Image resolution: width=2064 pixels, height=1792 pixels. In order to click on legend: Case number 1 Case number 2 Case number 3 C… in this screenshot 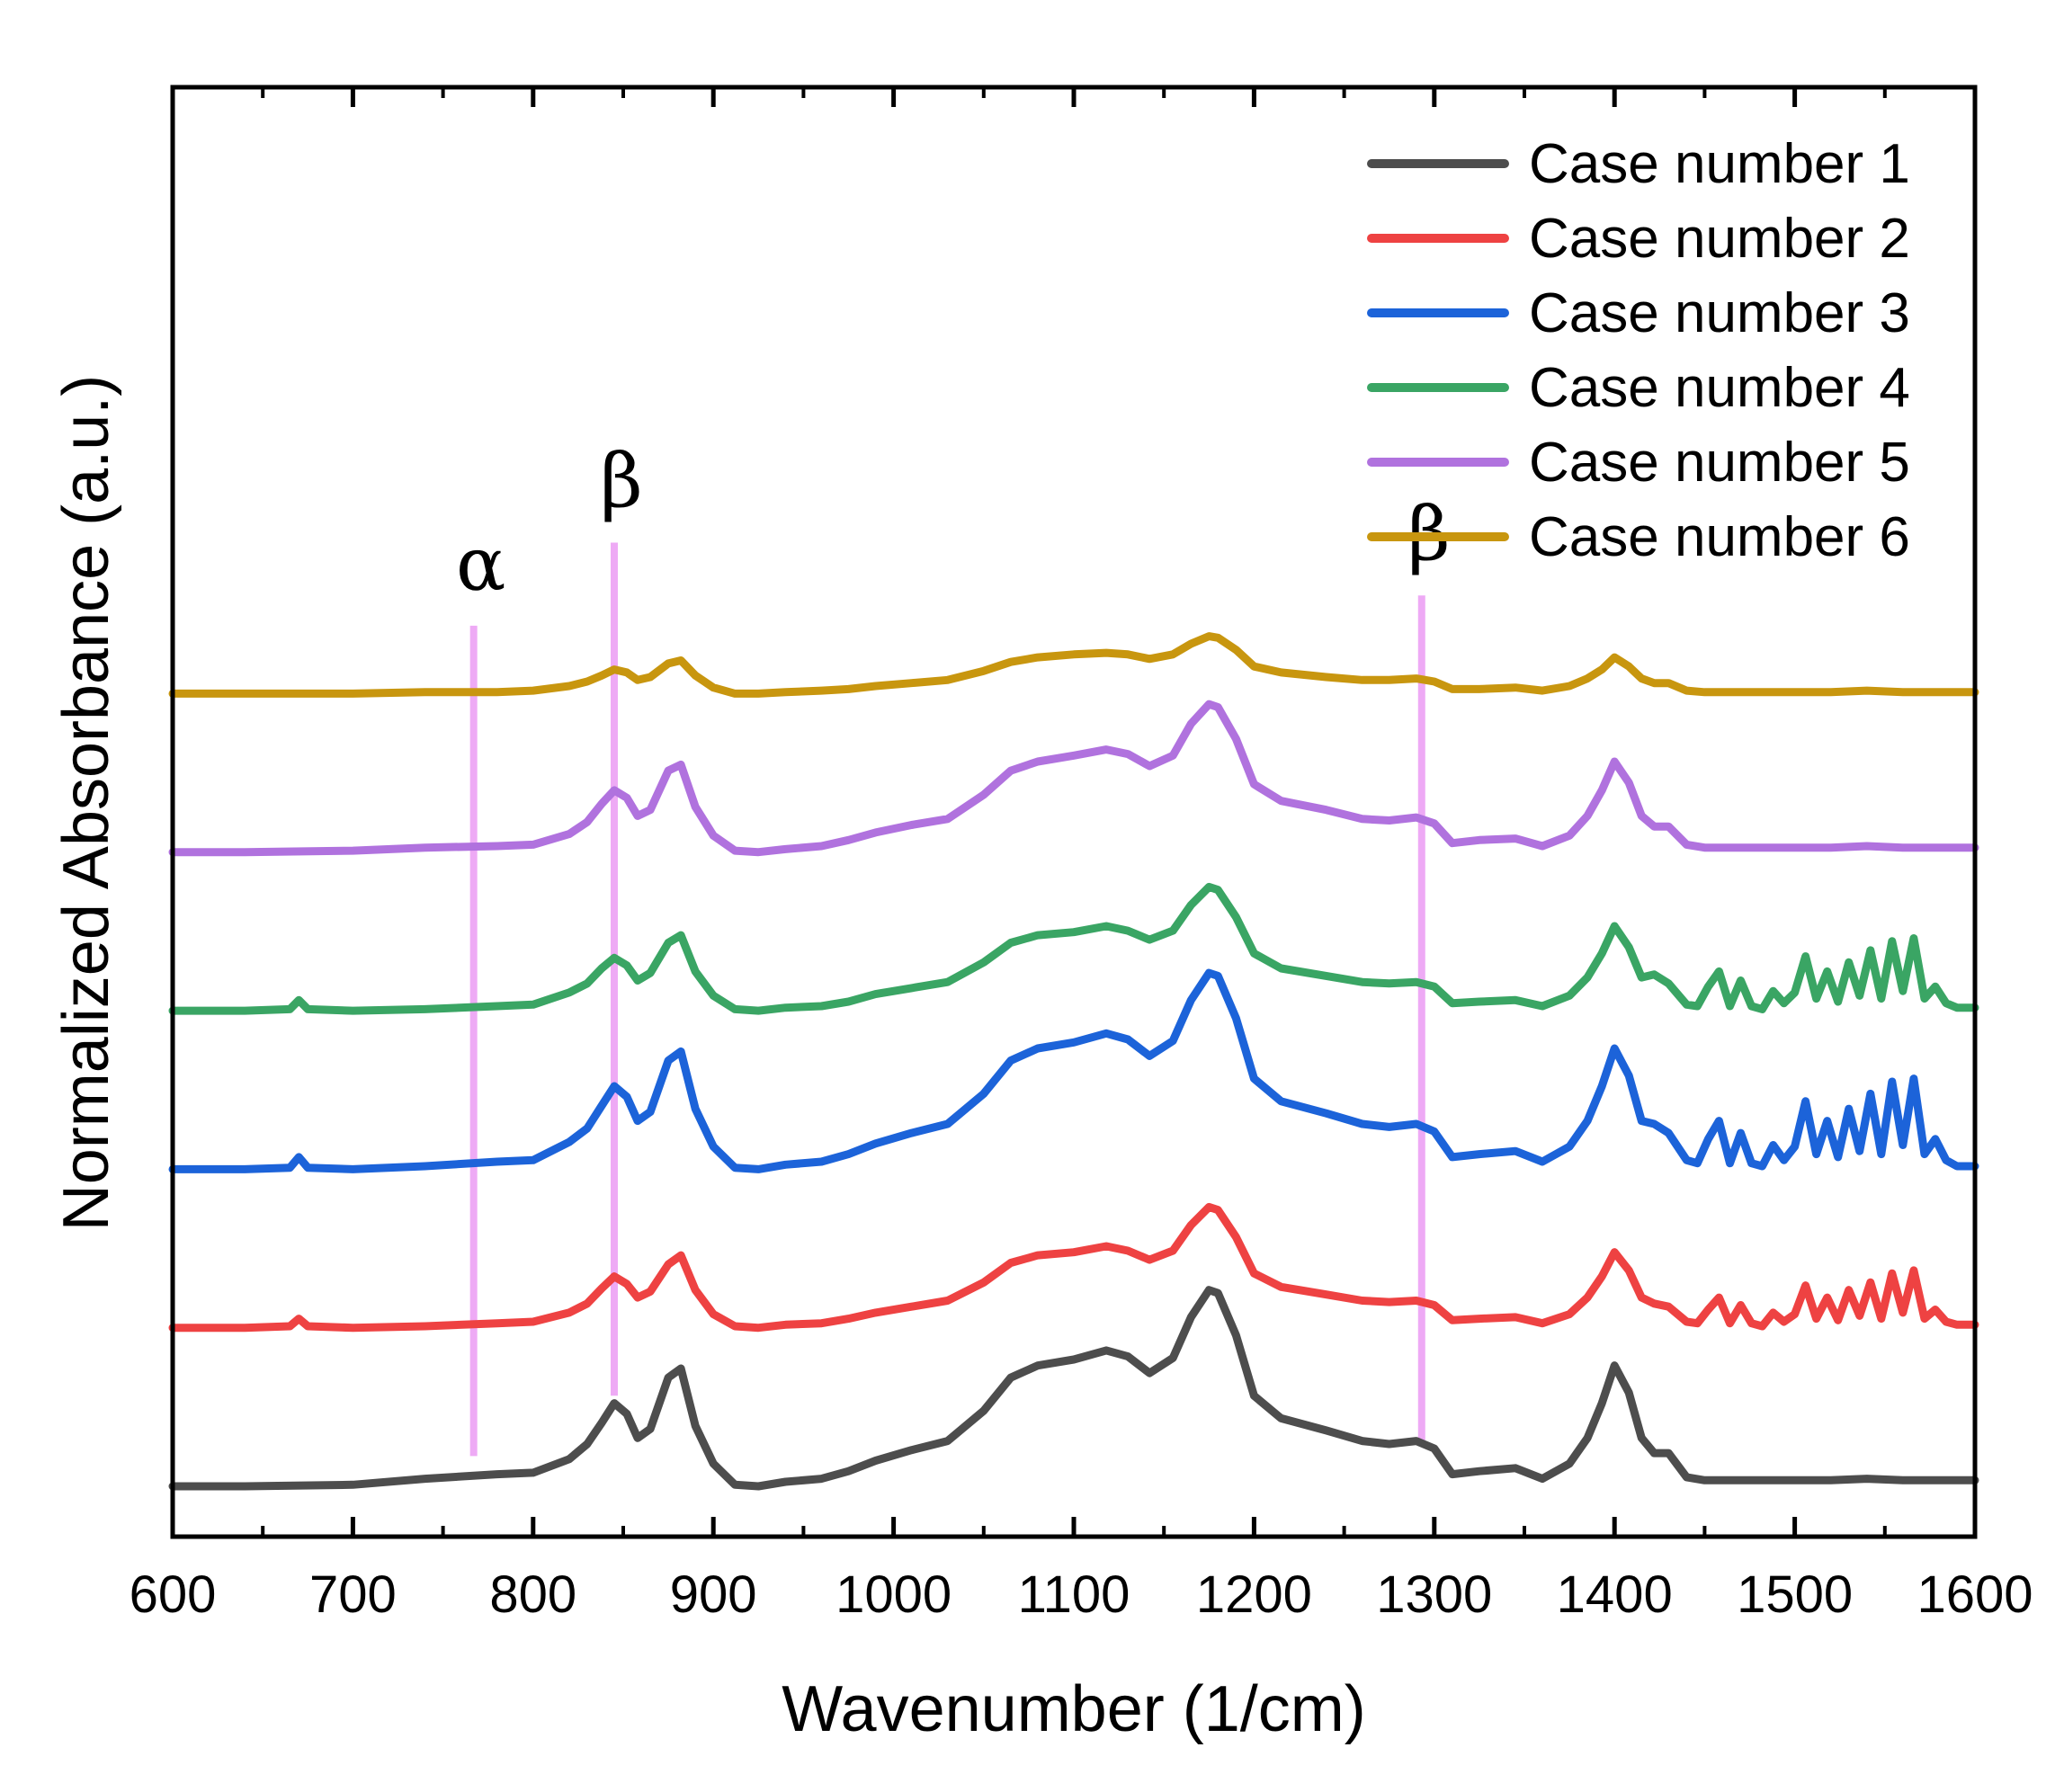, I will do `click(1639, 350)`.